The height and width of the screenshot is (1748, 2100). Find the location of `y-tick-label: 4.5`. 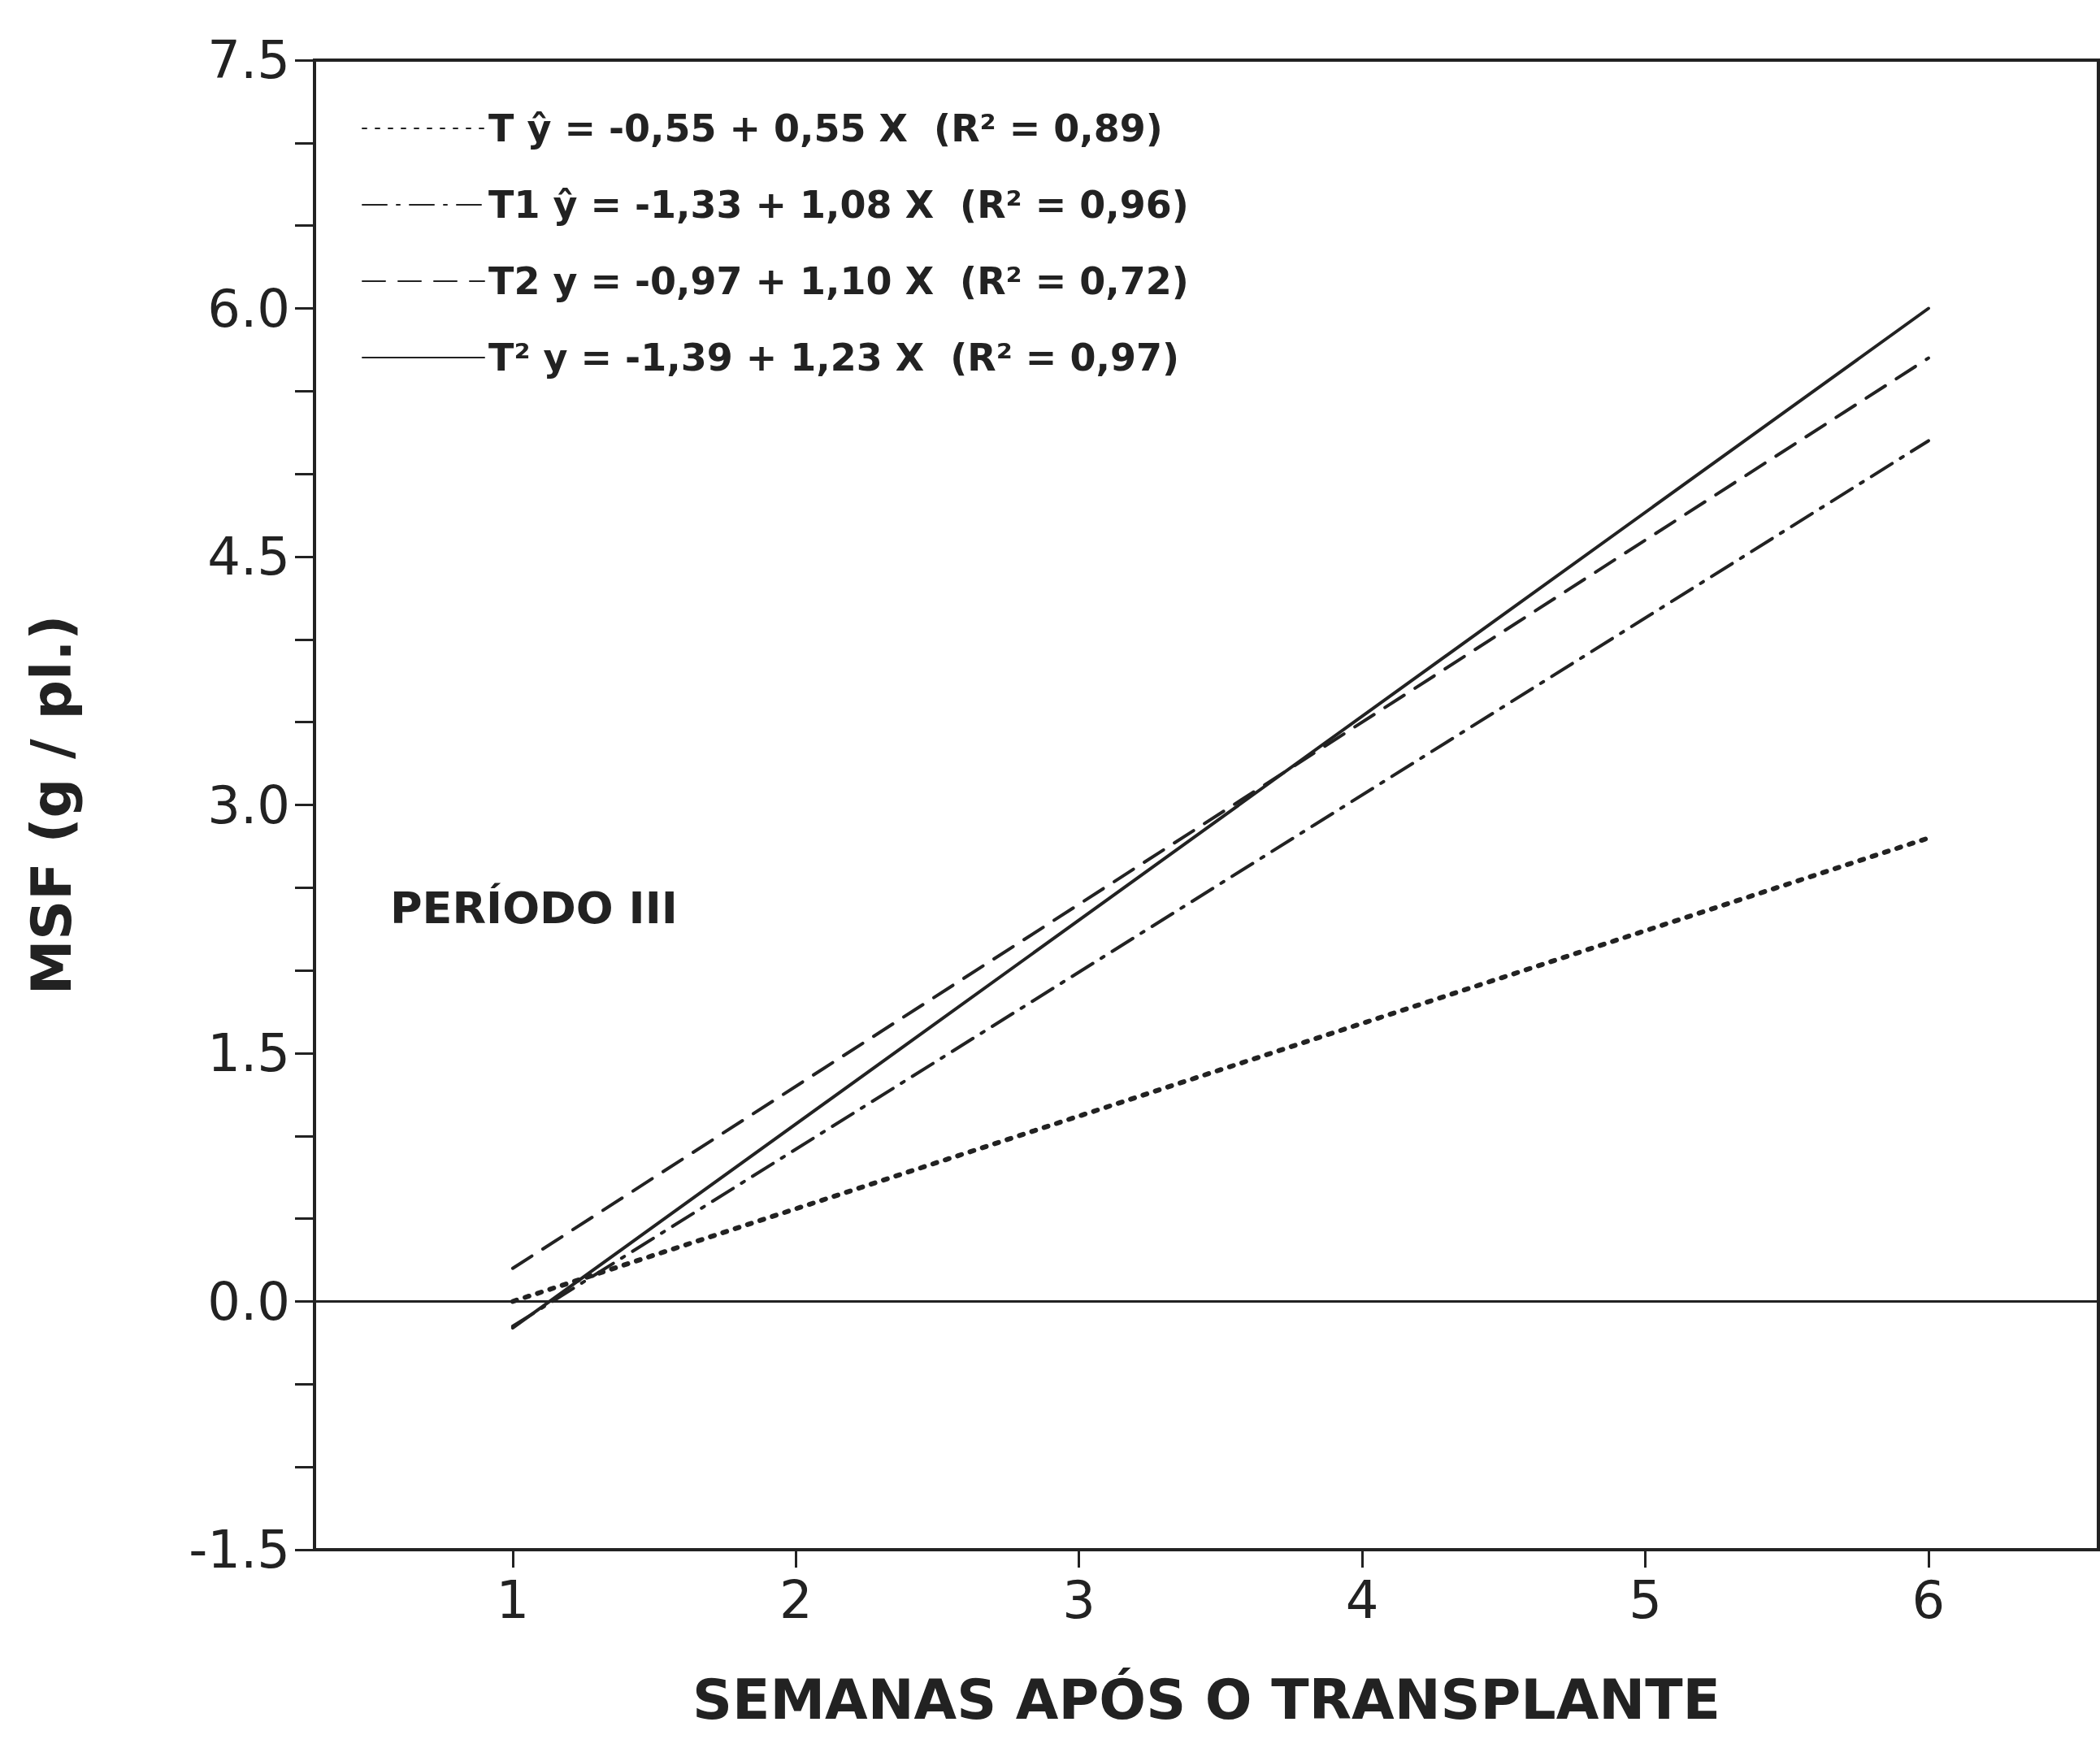

y-tick-label: 4.5 is located at coordinates (248, 557).